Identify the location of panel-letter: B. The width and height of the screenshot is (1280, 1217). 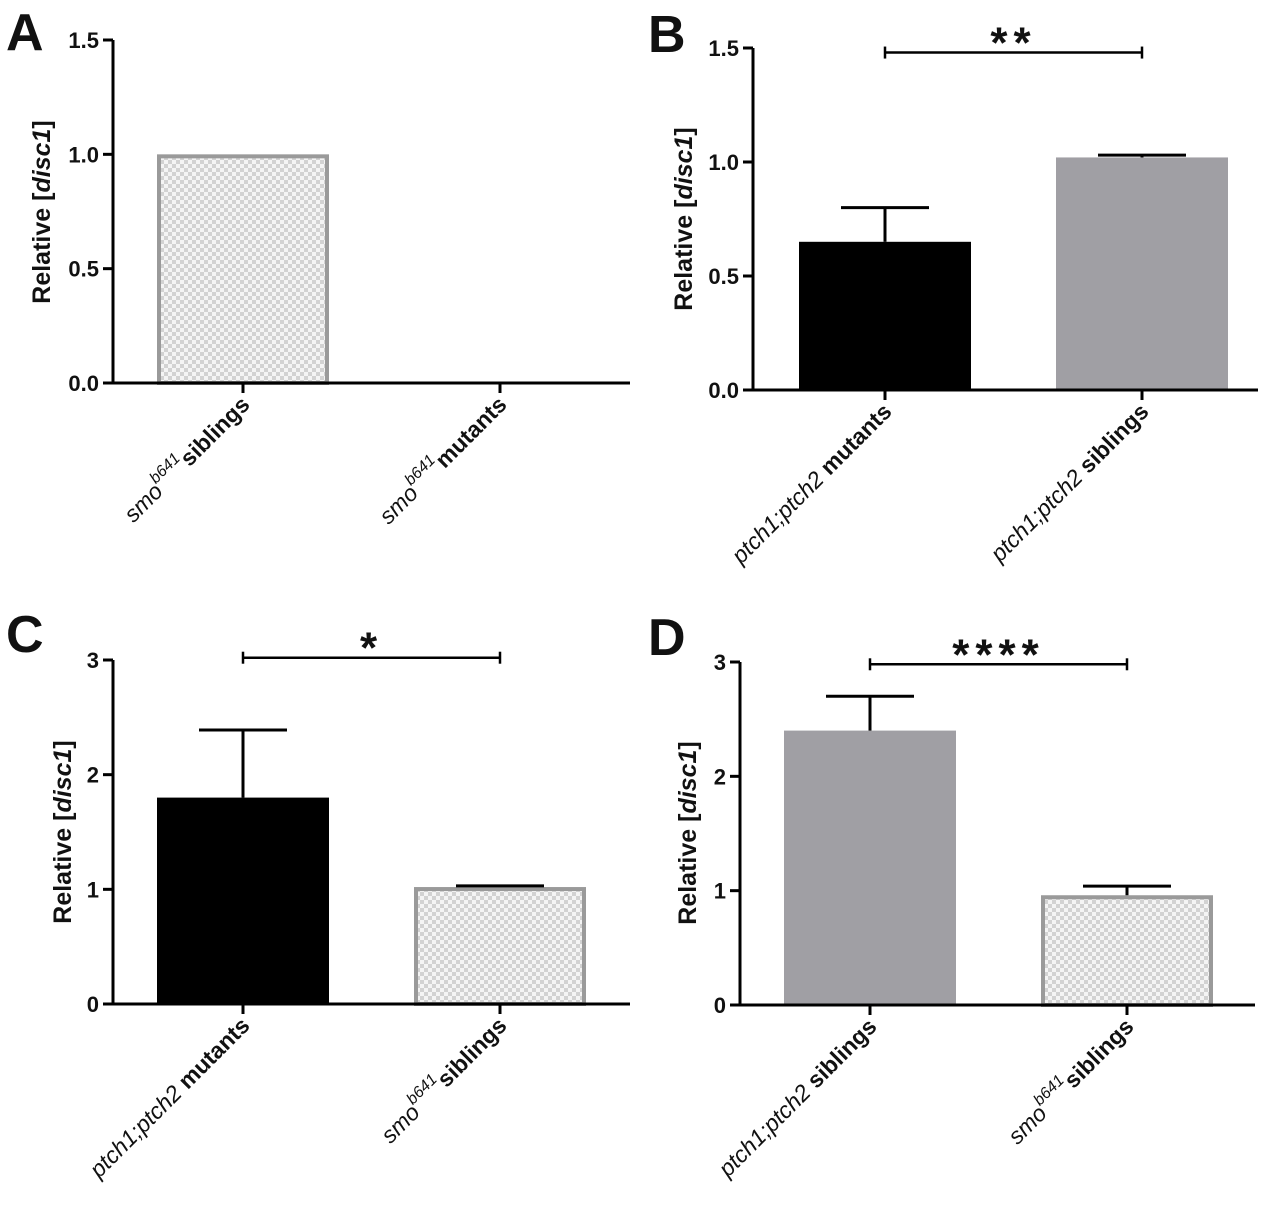
(667, 35).